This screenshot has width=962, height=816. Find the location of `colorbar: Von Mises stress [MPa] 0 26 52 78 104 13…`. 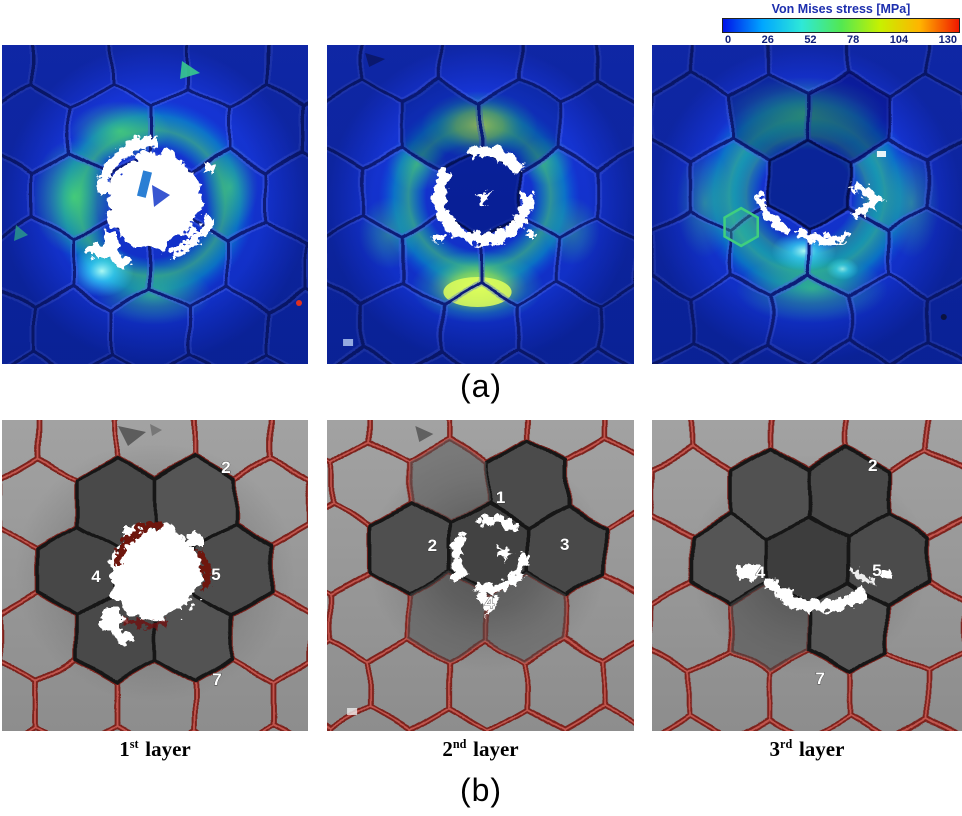

colorbar: Von Mises stress [MPa] 0 26 52 78 104 13… is located at coordinates (841, 24).